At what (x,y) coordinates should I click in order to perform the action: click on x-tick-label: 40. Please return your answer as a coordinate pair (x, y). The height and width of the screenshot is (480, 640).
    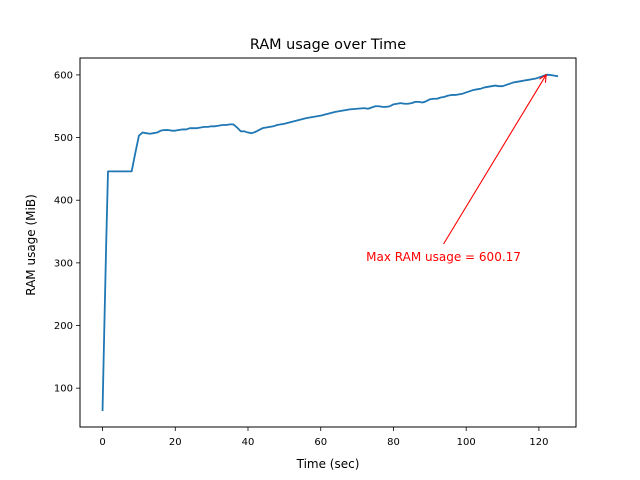
    Looking at the image, I should click on (248, 442).